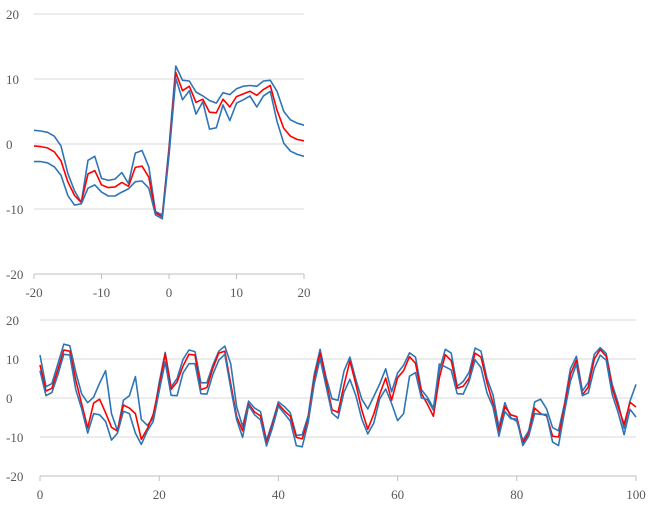 The image size is (654, 508). I want to click on x-tick-label: 80, so click(516, 494).